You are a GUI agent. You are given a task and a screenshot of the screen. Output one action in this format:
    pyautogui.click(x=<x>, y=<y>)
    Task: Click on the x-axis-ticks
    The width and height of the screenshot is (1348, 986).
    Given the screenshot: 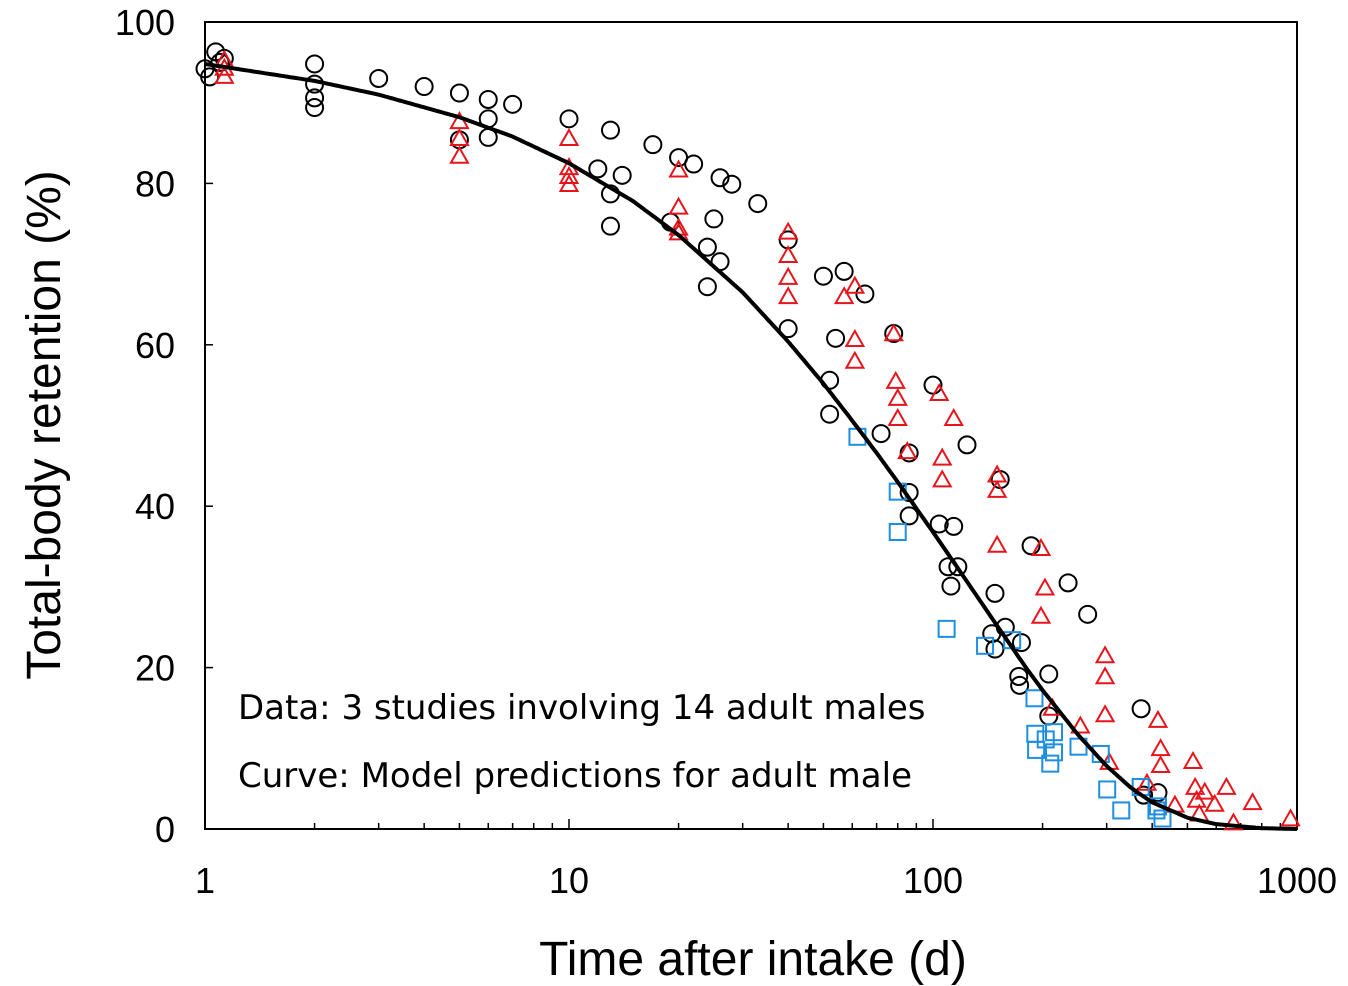 What is the action you would take?
    pyautogui.click(x=743, y=824)
    